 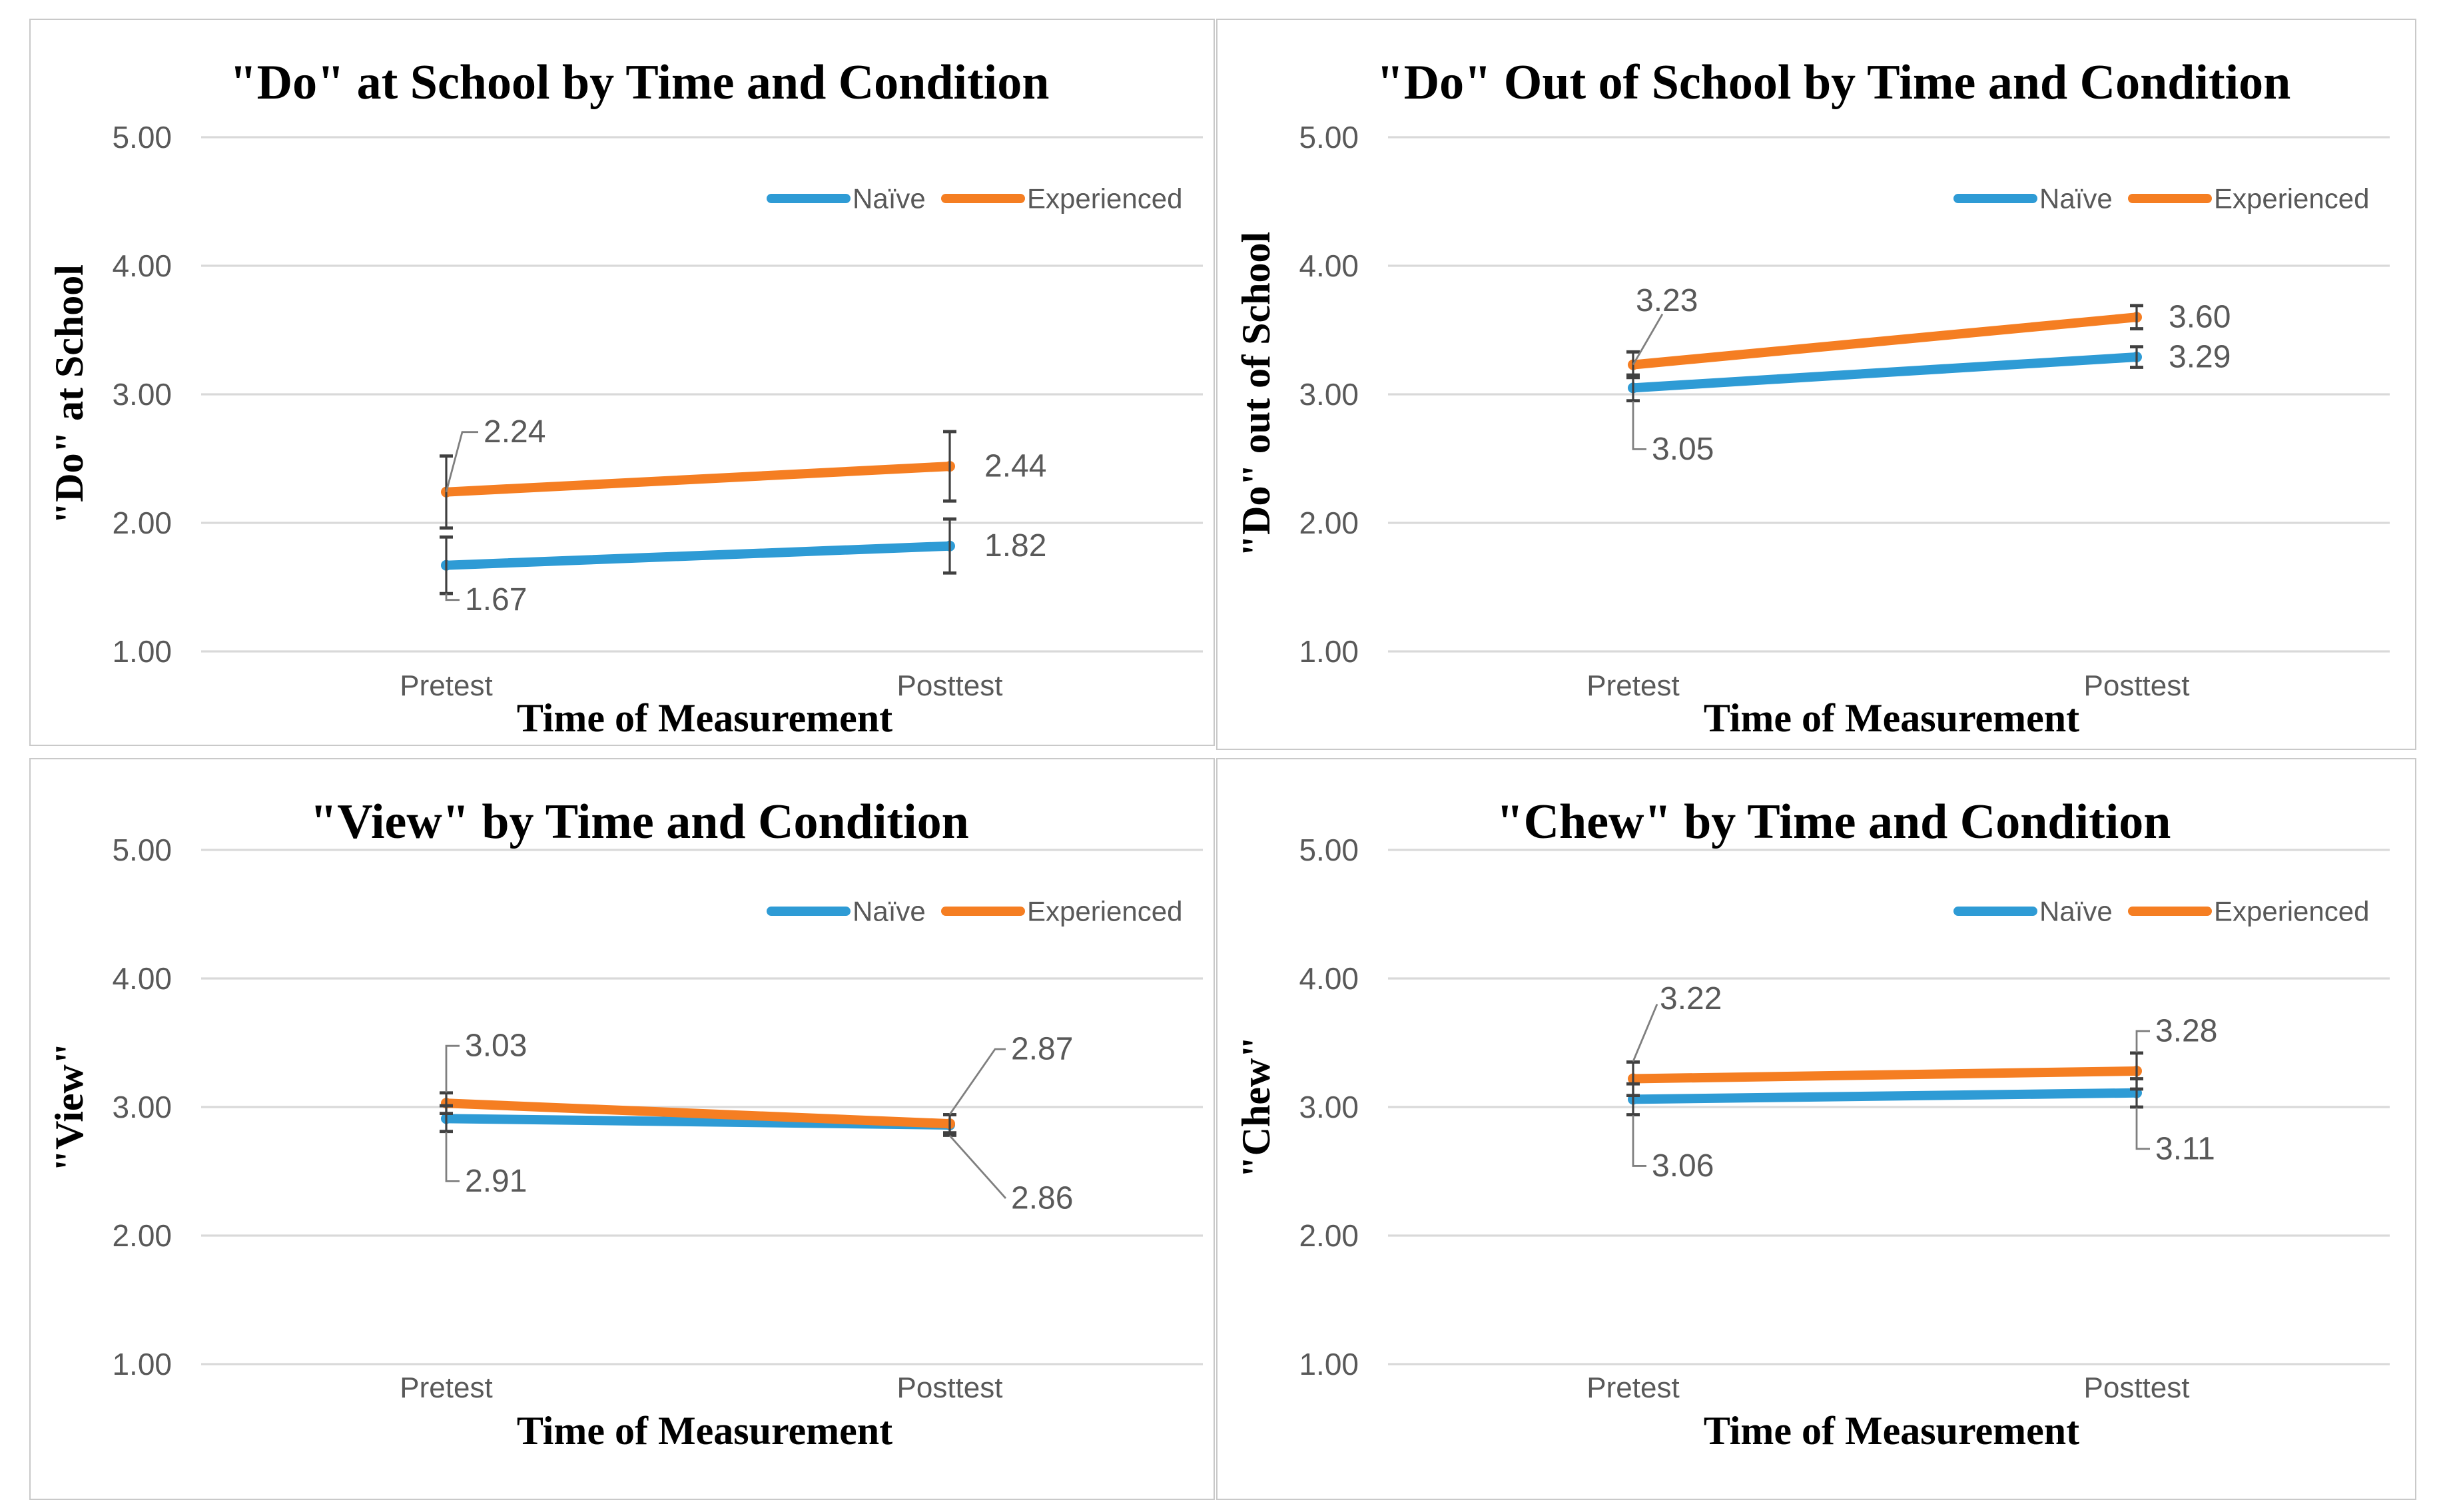 What do you see at coordinates (496, 1046) in the screenshot?
I see `data-label: 3.03` at bounding box center [496, 1046].